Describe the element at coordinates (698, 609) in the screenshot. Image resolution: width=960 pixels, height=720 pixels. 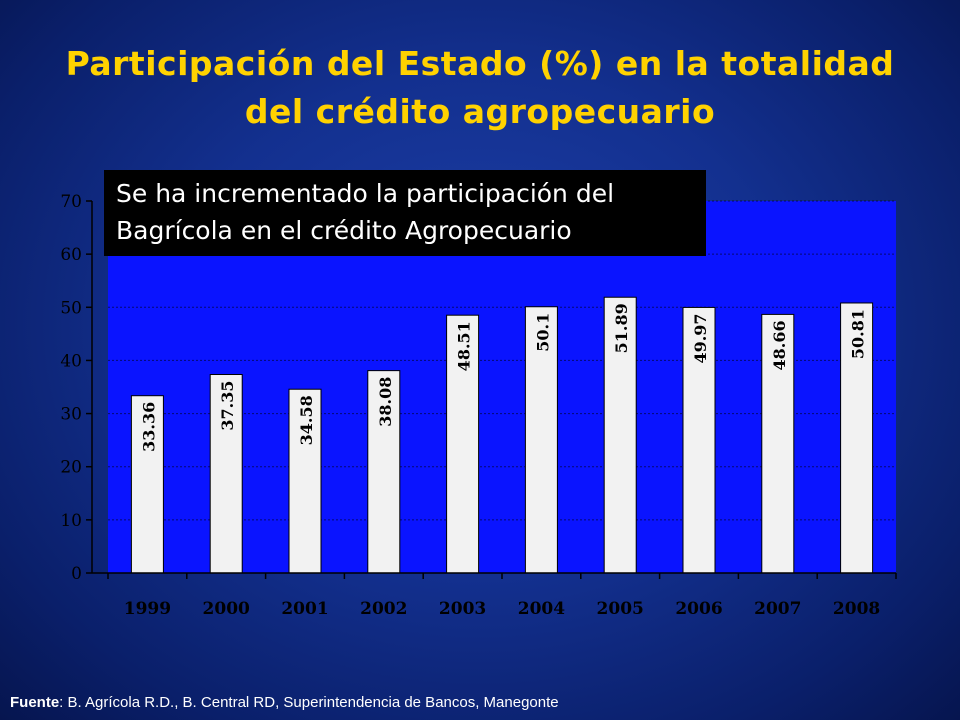
I see `x-tick-label: 2006` at that location.